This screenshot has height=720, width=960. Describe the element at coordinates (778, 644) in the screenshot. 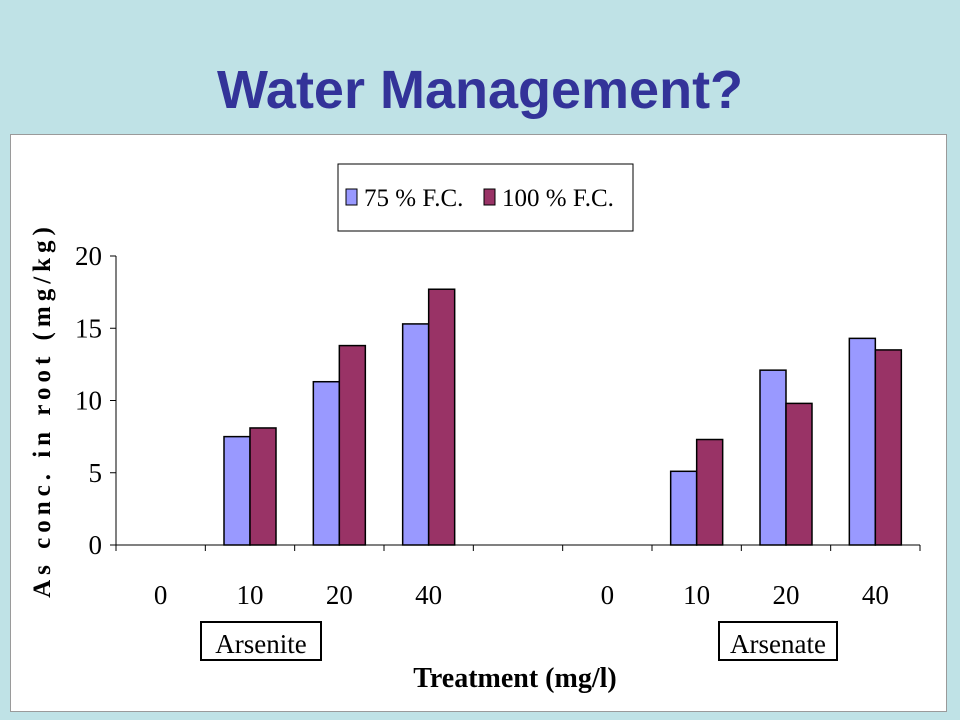

I see `group-text-arsenate: Arsenate` at that location.